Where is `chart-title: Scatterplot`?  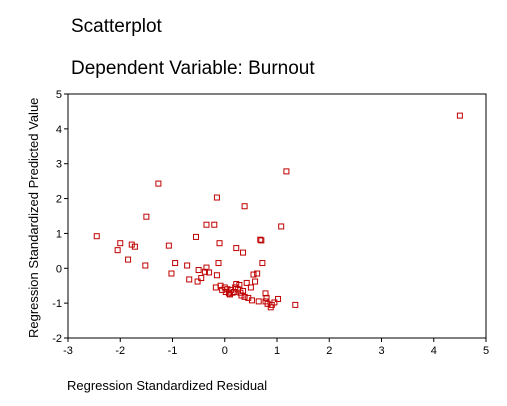
chart-title: Scatterplot is located at coordinates (116, 26).